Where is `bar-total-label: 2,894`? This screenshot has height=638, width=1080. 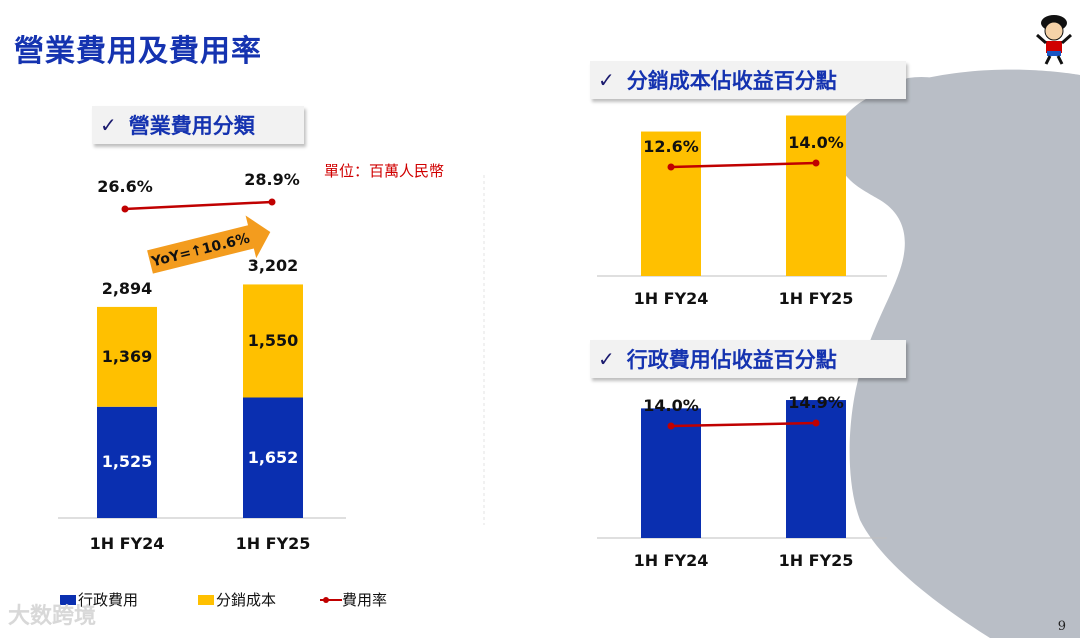 bar-total-label: 2,894 is located at coordinates (127, 288).